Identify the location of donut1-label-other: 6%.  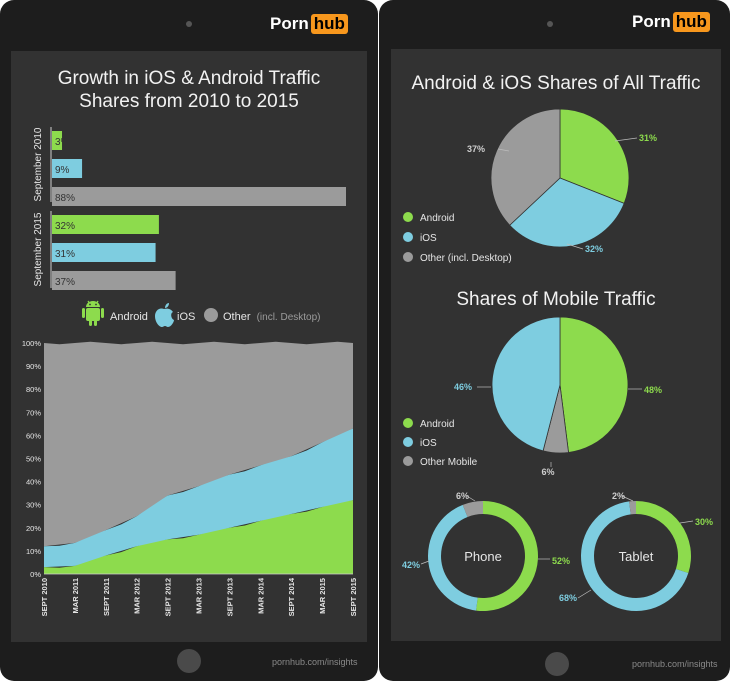
(462, 496).